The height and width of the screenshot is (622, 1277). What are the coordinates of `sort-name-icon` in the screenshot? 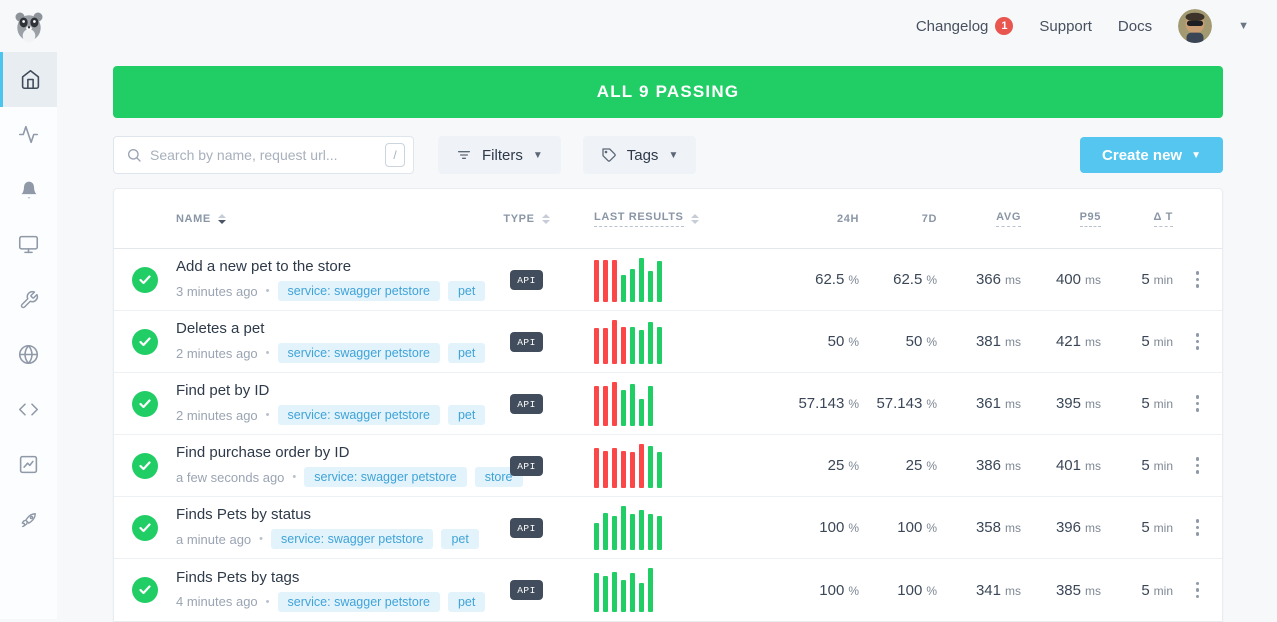 It's located at (221, 218).